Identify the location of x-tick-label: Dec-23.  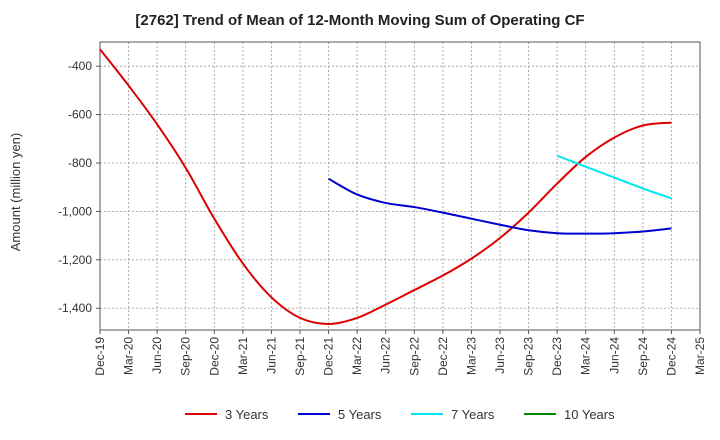
(557, 356).